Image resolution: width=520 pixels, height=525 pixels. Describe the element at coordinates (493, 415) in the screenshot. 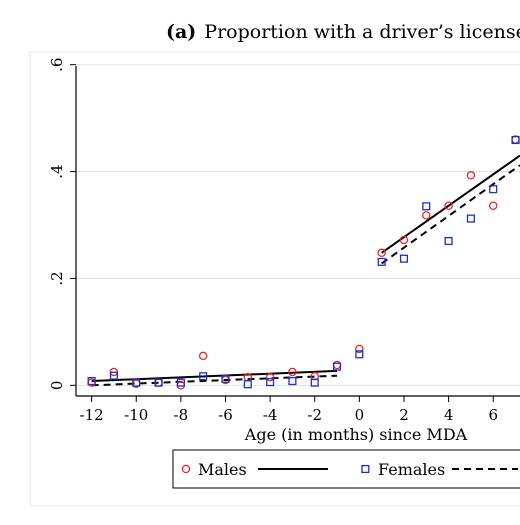

I see `x-tick-label: 6` at that location.